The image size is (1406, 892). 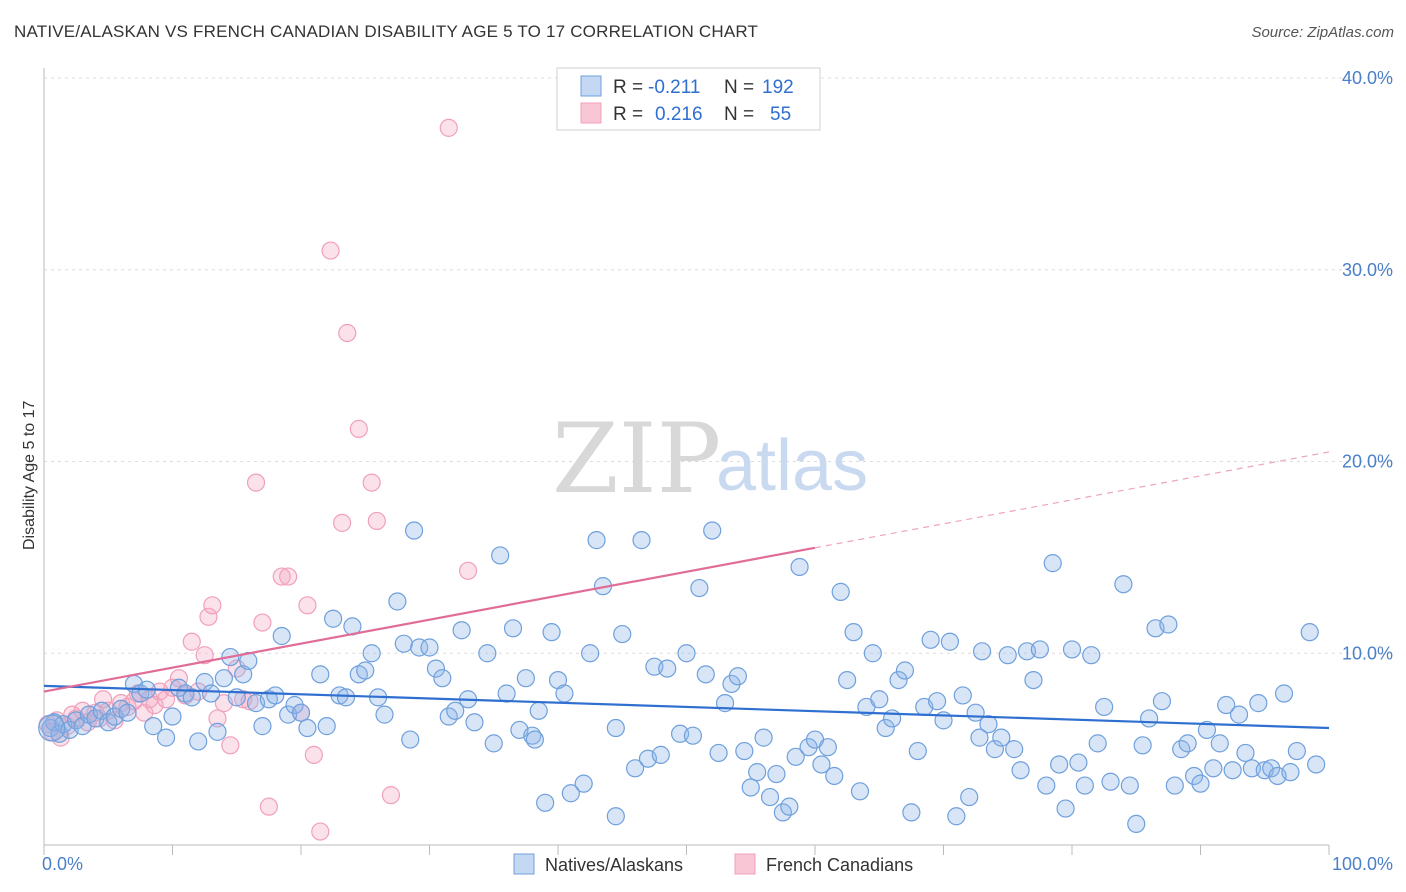 What do you see at coordinates (739, 87) in the screenshot?
I see `legend-n-label: N =` at bounding box center [739, 87].